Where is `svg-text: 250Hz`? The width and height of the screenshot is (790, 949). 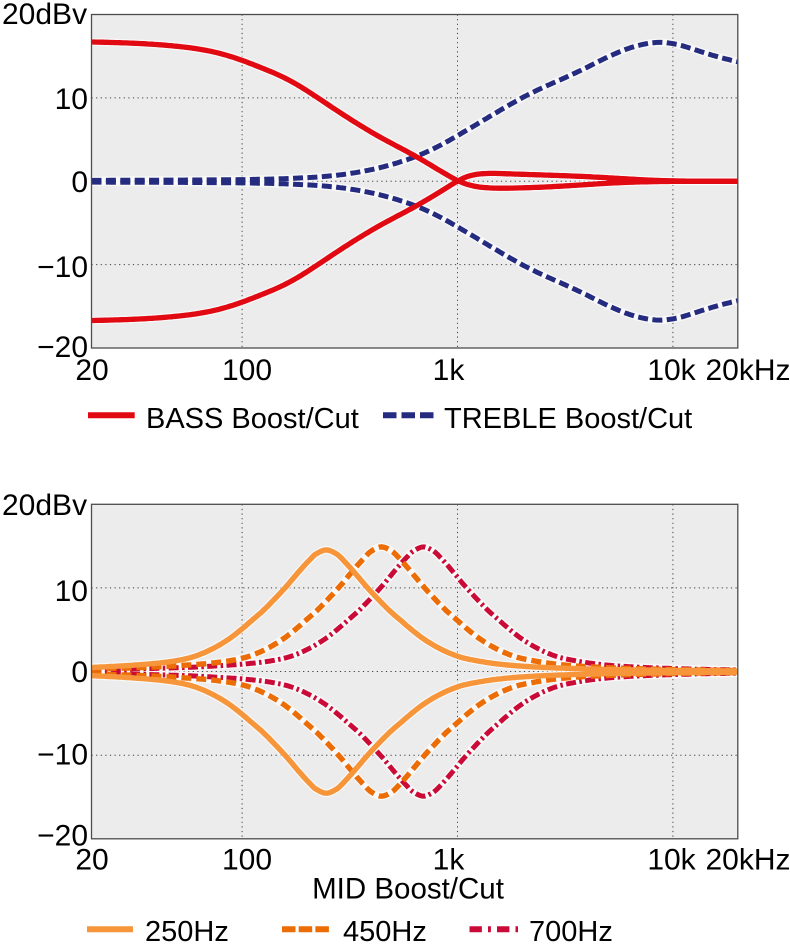 svg-text: 250Hz is located at coordinates (187, 932).